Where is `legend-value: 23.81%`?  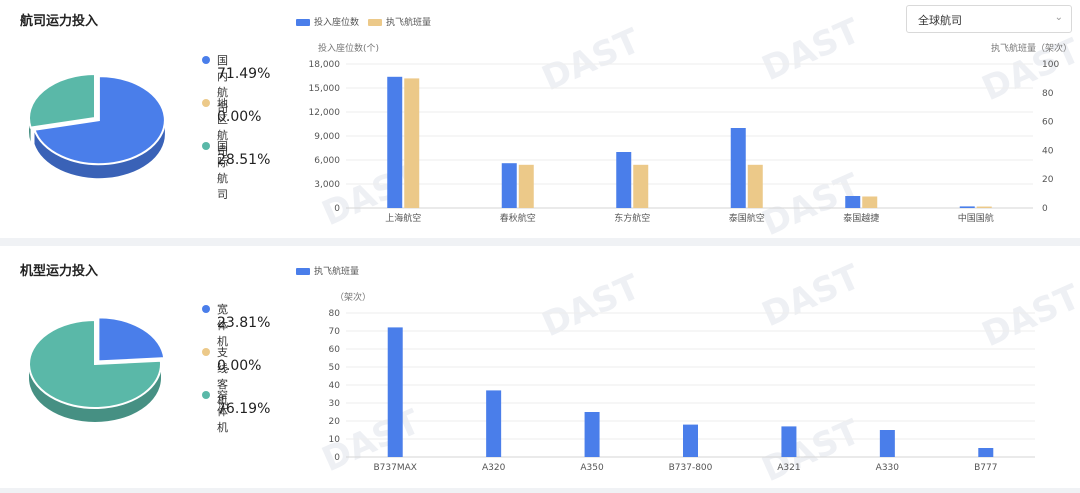 legend-value: 23.81% is located at coordinates (244, 323).